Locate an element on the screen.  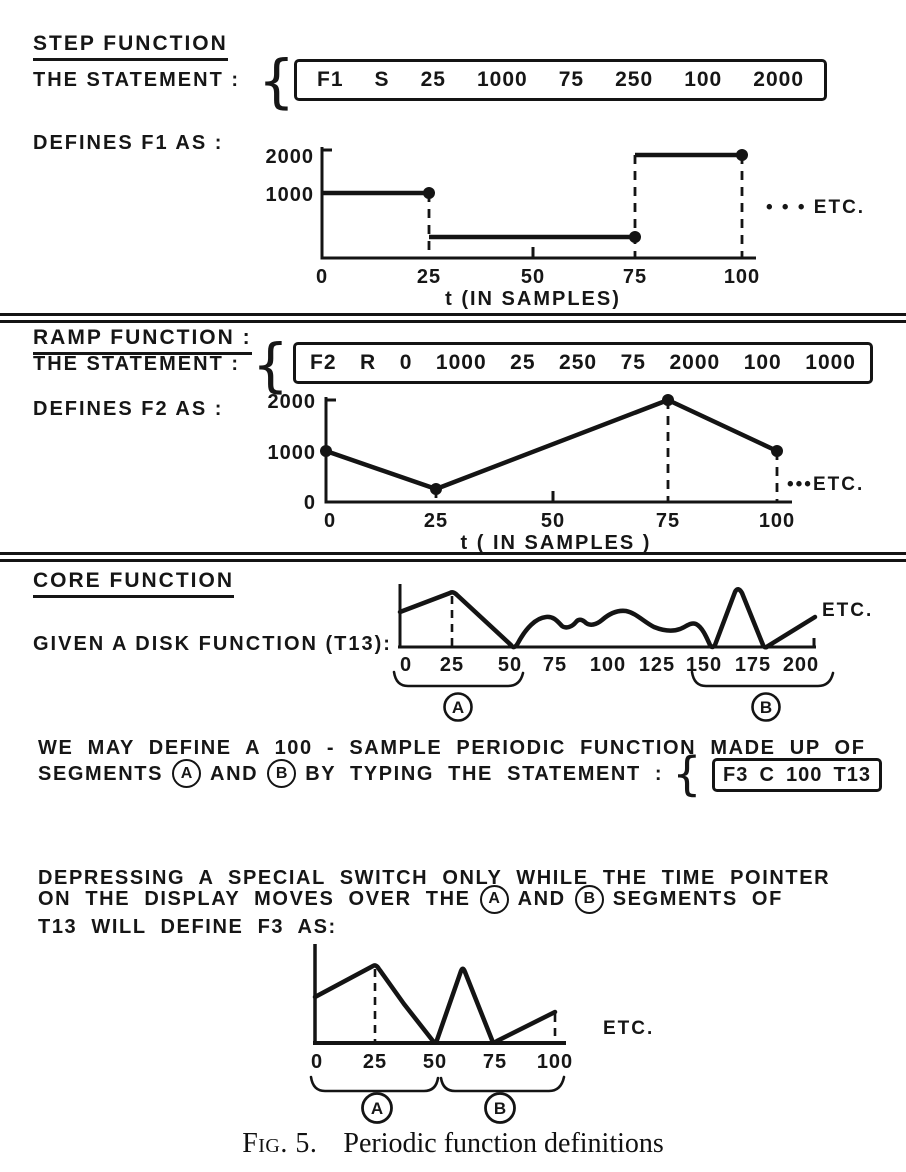
f3-segment-b-letter: B is located at coordinates (500, 1108).